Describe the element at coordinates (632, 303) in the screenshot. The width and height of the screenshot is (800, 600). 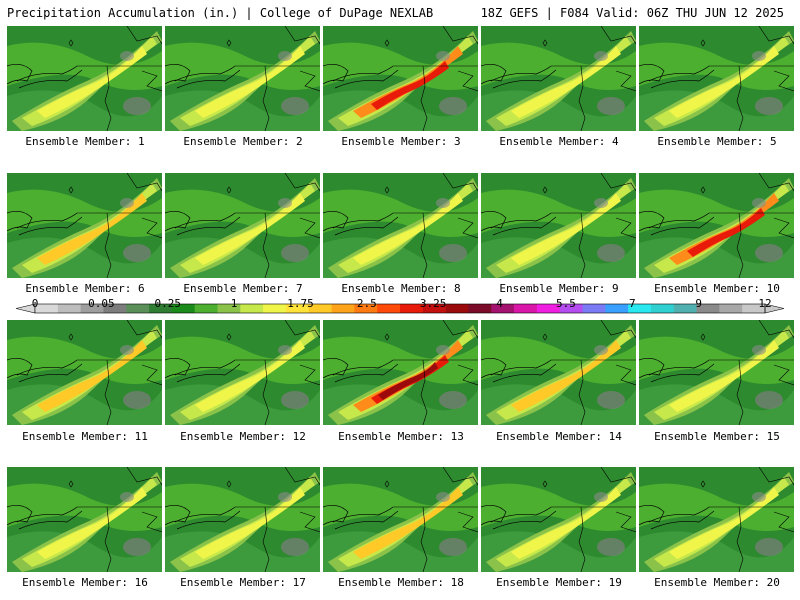
I see `colorbar-label: 7` at that location.